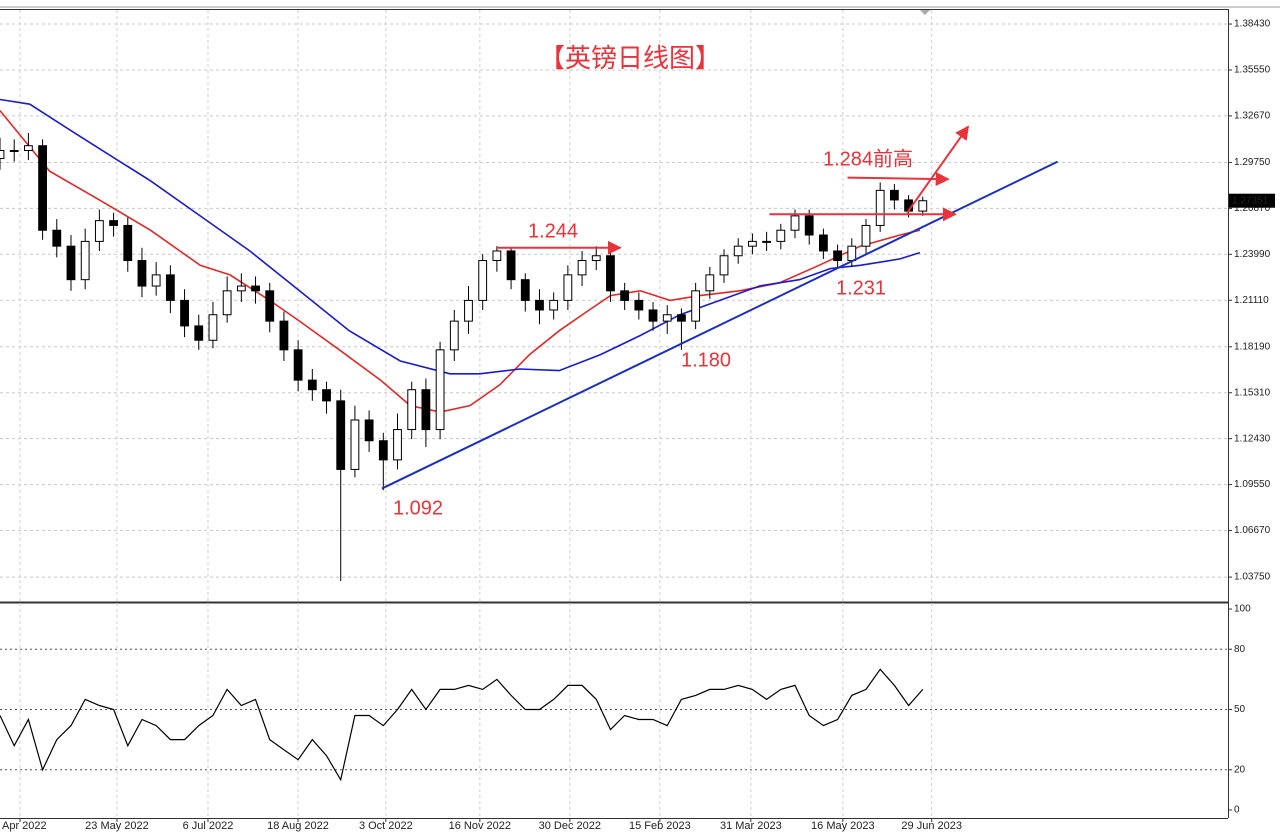 This screenshot has height=833, width=1280. I want to click on x-tick-label: 16 Nov 2022, so click(480, 826).